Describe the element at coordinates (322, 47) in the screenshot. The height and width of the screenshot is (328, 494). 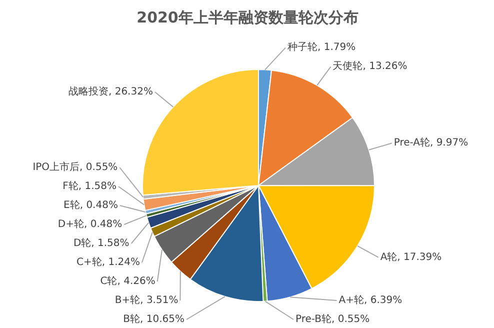
I see `slice-label: 种子轮, 1.79%` at that location.